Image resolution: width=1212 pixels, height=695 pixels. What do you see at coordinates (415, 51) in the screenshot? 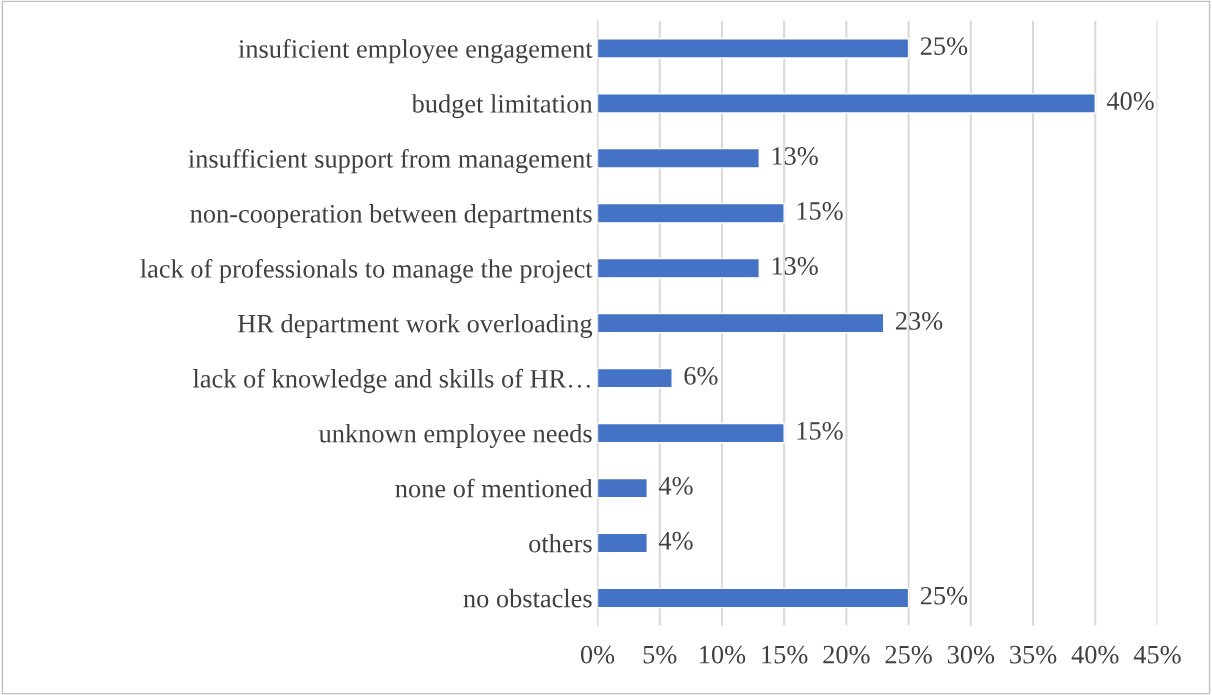
I see `y-tick-label: insuficient employee engagement` at bounding box center [415, 51].